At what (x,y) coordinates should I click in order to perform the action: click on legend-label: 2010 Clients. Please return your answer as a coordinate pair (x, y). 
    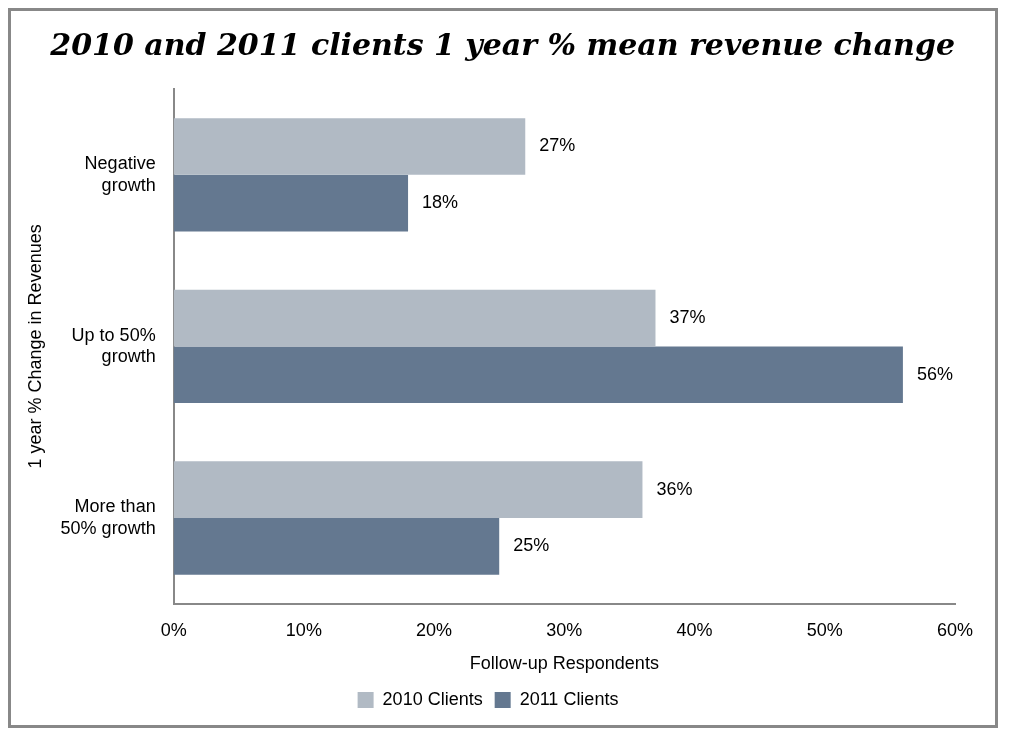
    Looking at the image, I should click on (432, 698).